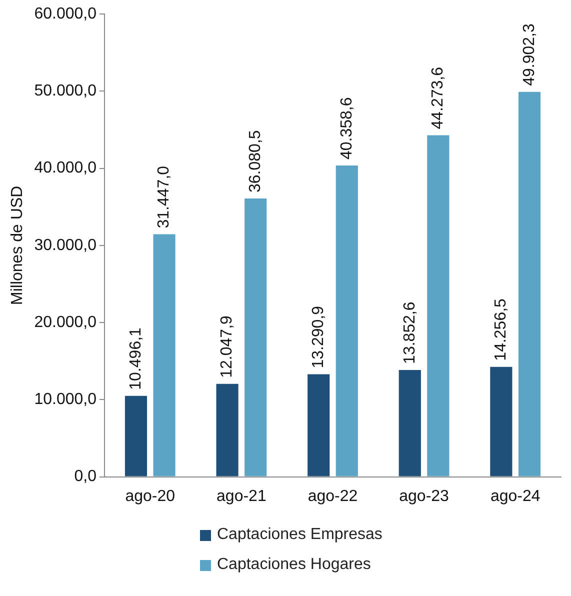 This screenshot has width=571, height=596. I want to click on y-axis-title: Millones de USD, so click(17, 245).